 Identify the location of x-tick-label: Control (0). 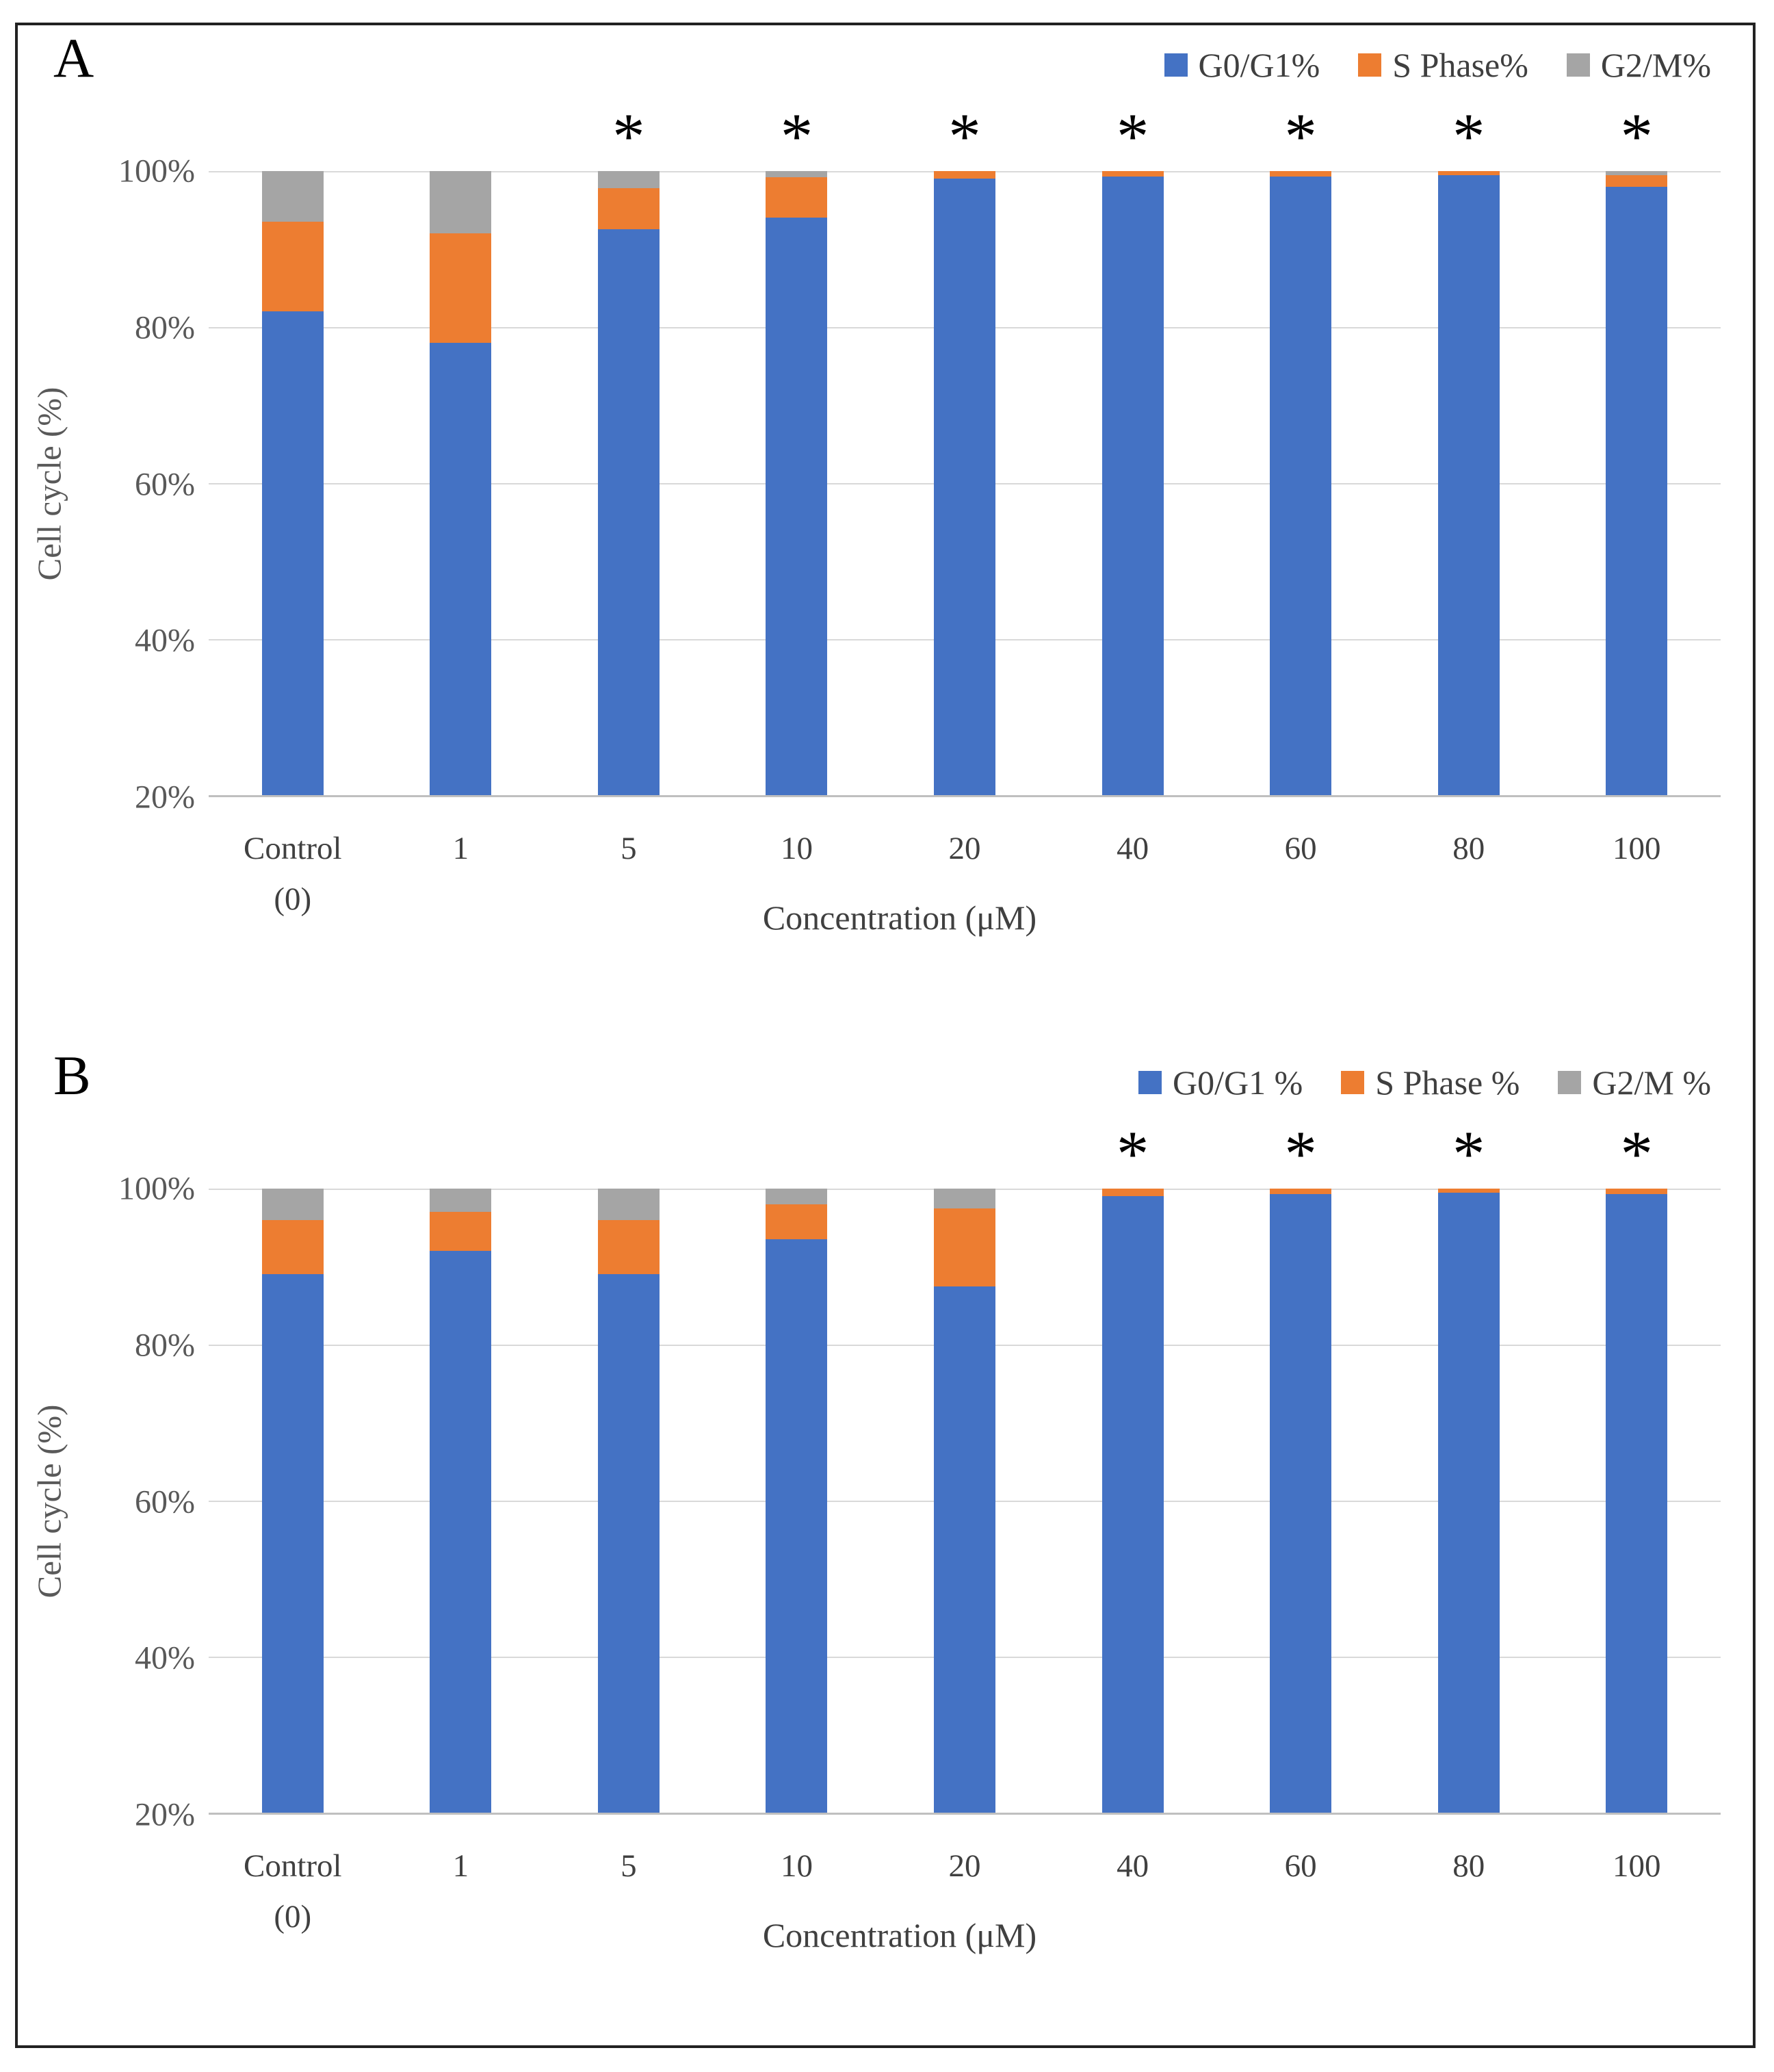
(293, 1891).